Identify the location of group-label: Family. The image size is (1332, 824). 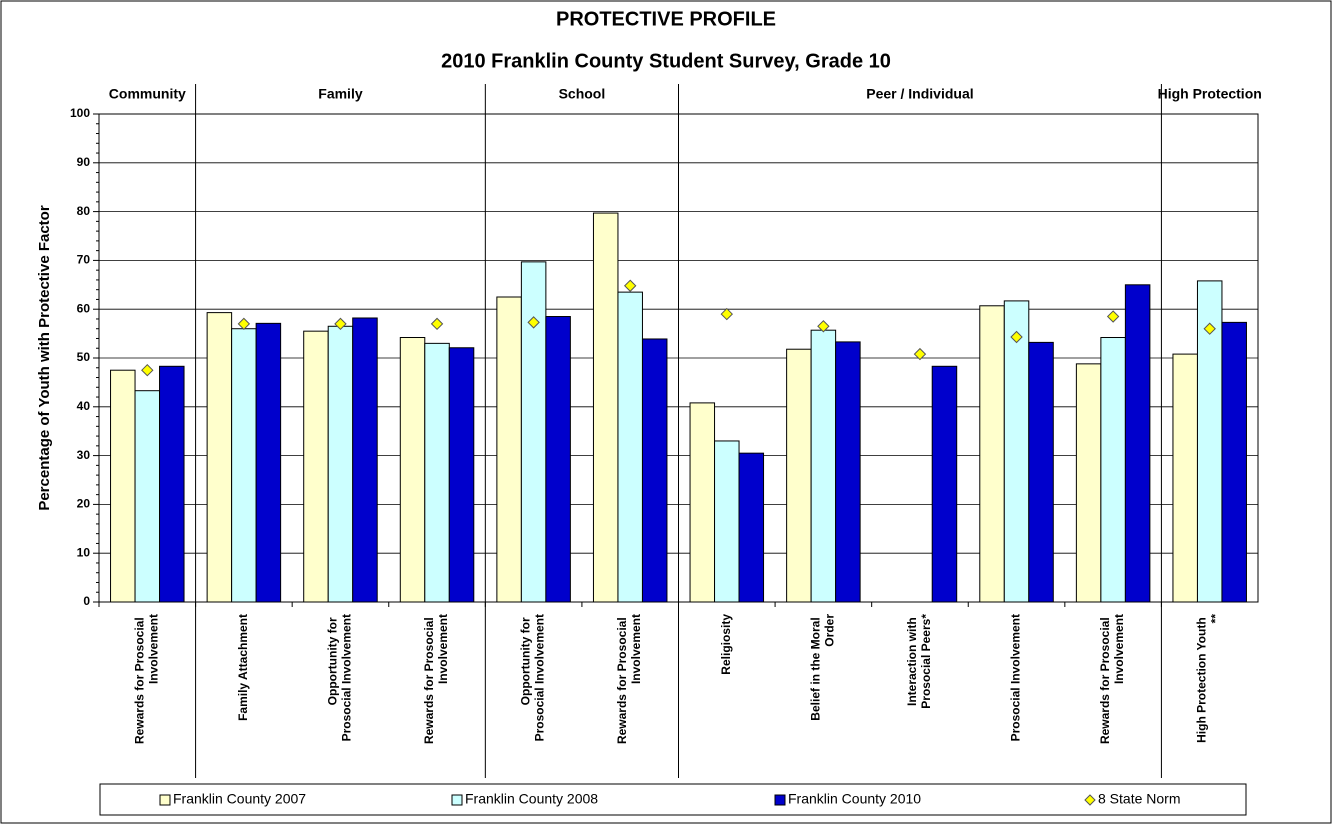
(340, 94).